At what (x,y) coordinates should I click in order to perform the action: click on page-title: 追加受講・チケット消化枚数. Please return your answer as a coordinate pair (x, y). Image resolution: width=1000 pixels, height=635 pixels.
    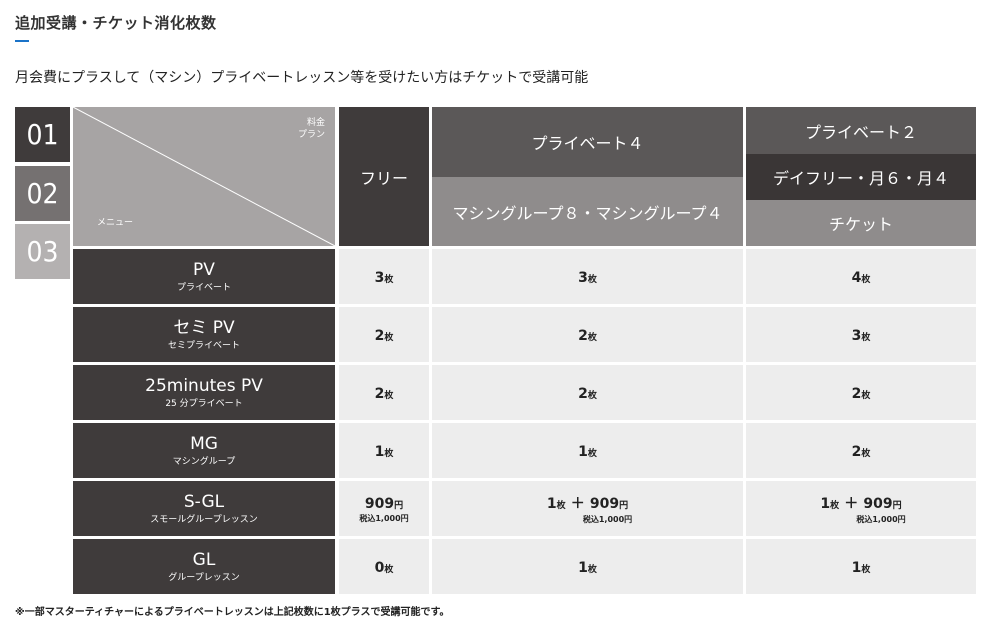
    Looking at the image, I should click on (116, 23).